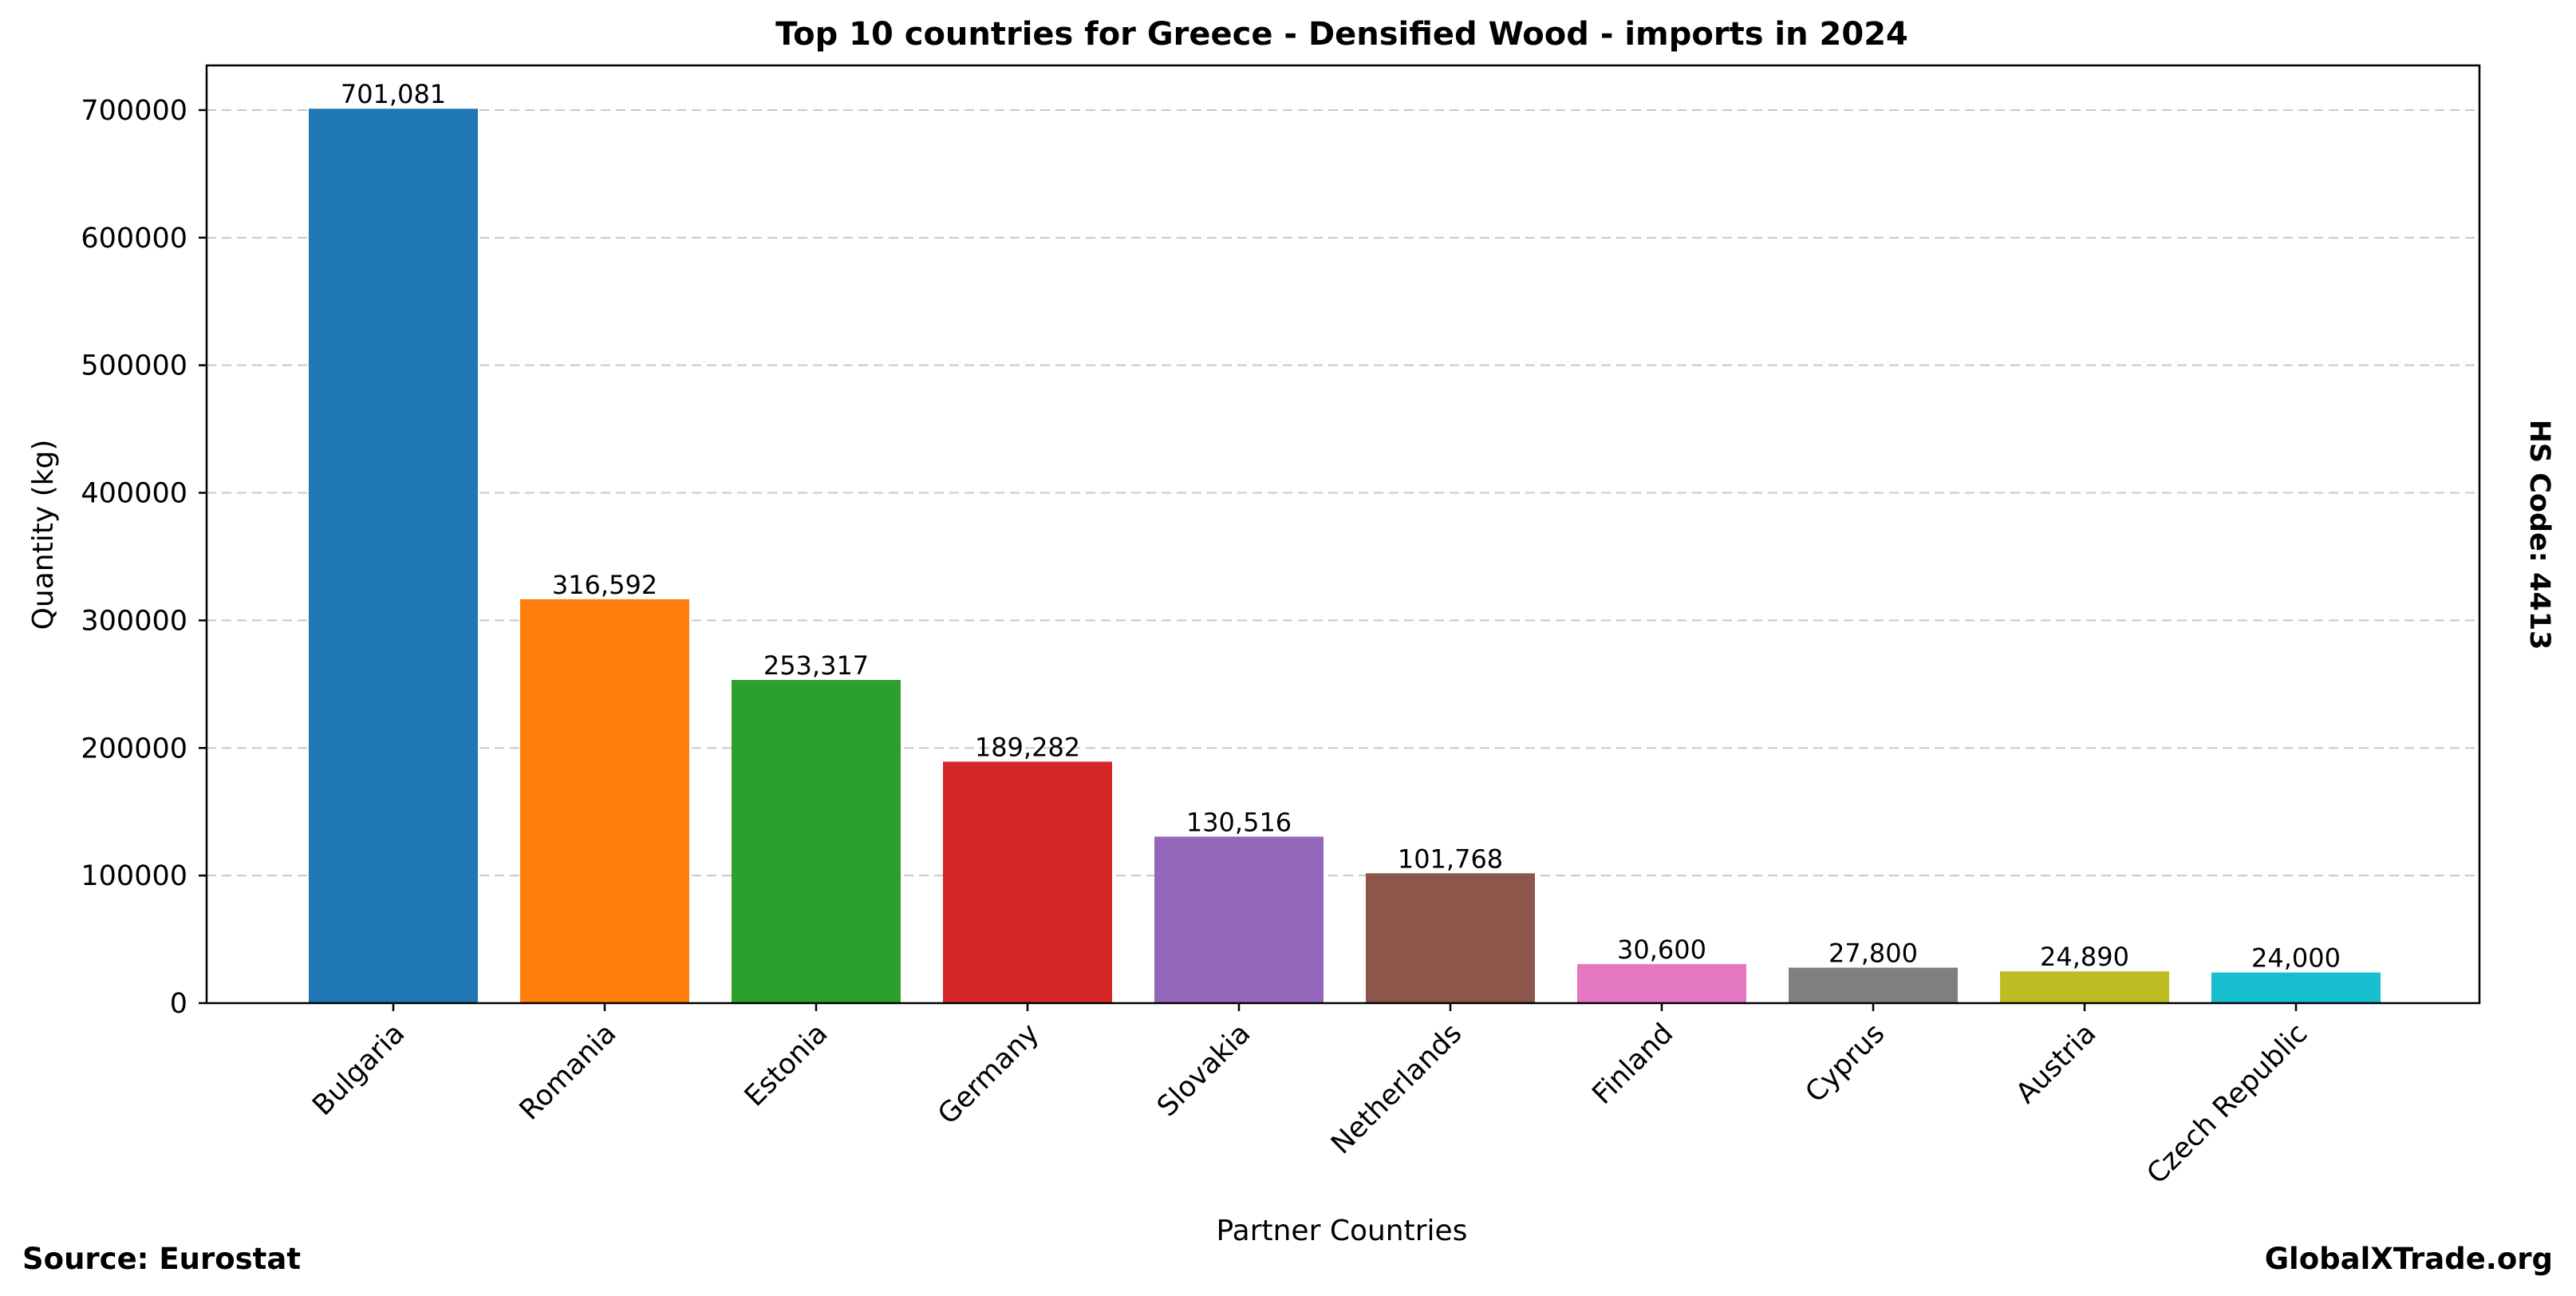 The image size is (2576, 1296). Describe the element at coordinates (134, 111) in the screenshot. I see `y-tick-label-7: 700000` at that location.